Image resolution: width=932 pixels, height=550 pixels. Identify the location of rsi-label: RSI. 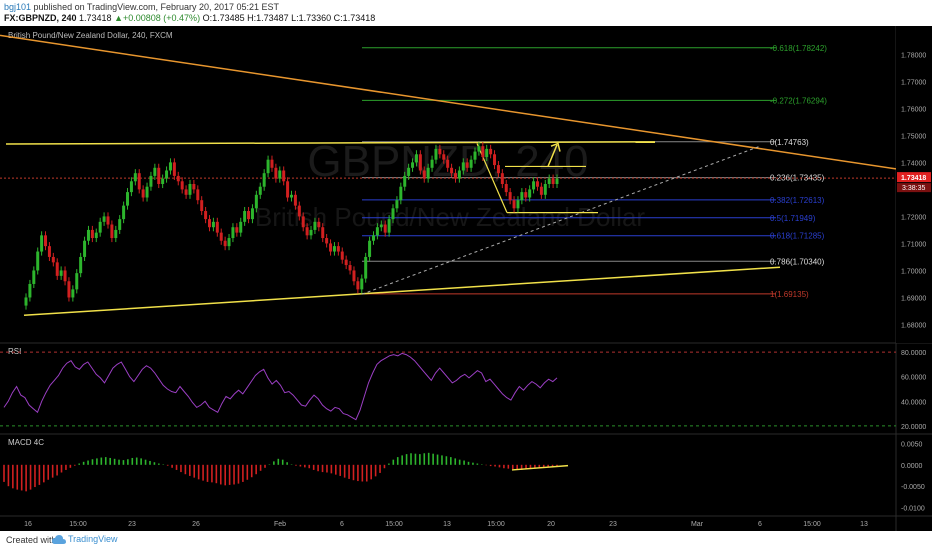
(14, 351).